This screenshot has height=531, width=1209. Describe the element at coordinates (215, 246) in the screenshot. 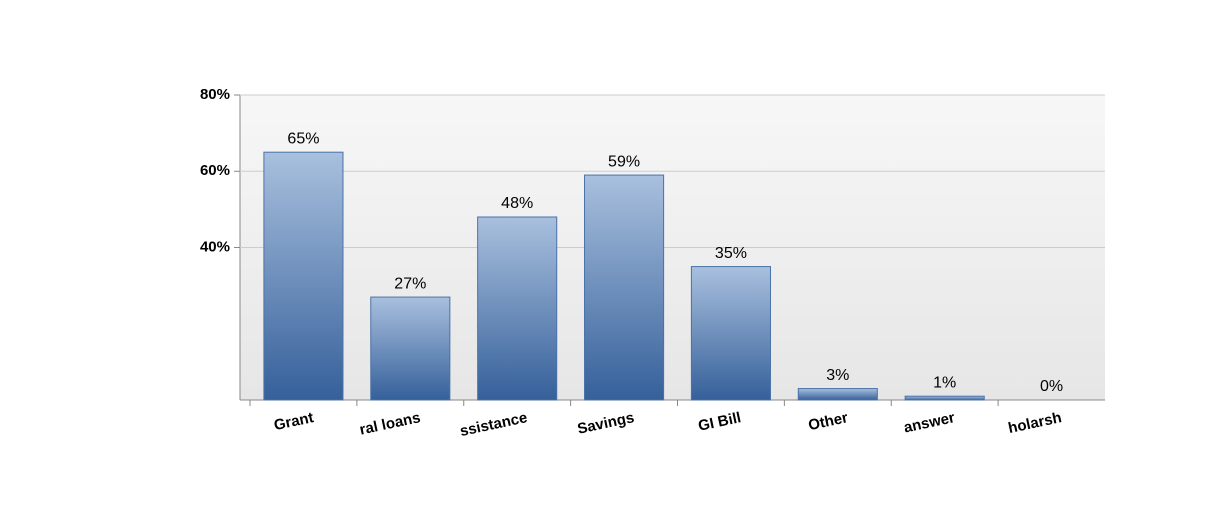

I see `y-tick-label: 40%` at that location.